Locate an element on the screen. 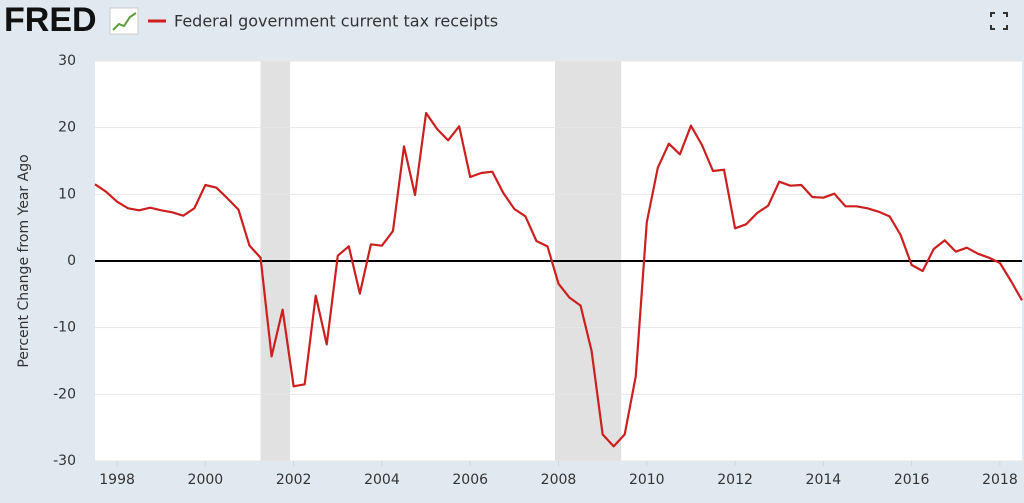 The height and width of the screenshot is (503, 1024). y-tick-label: 30 is located at coordinates (67, 61).